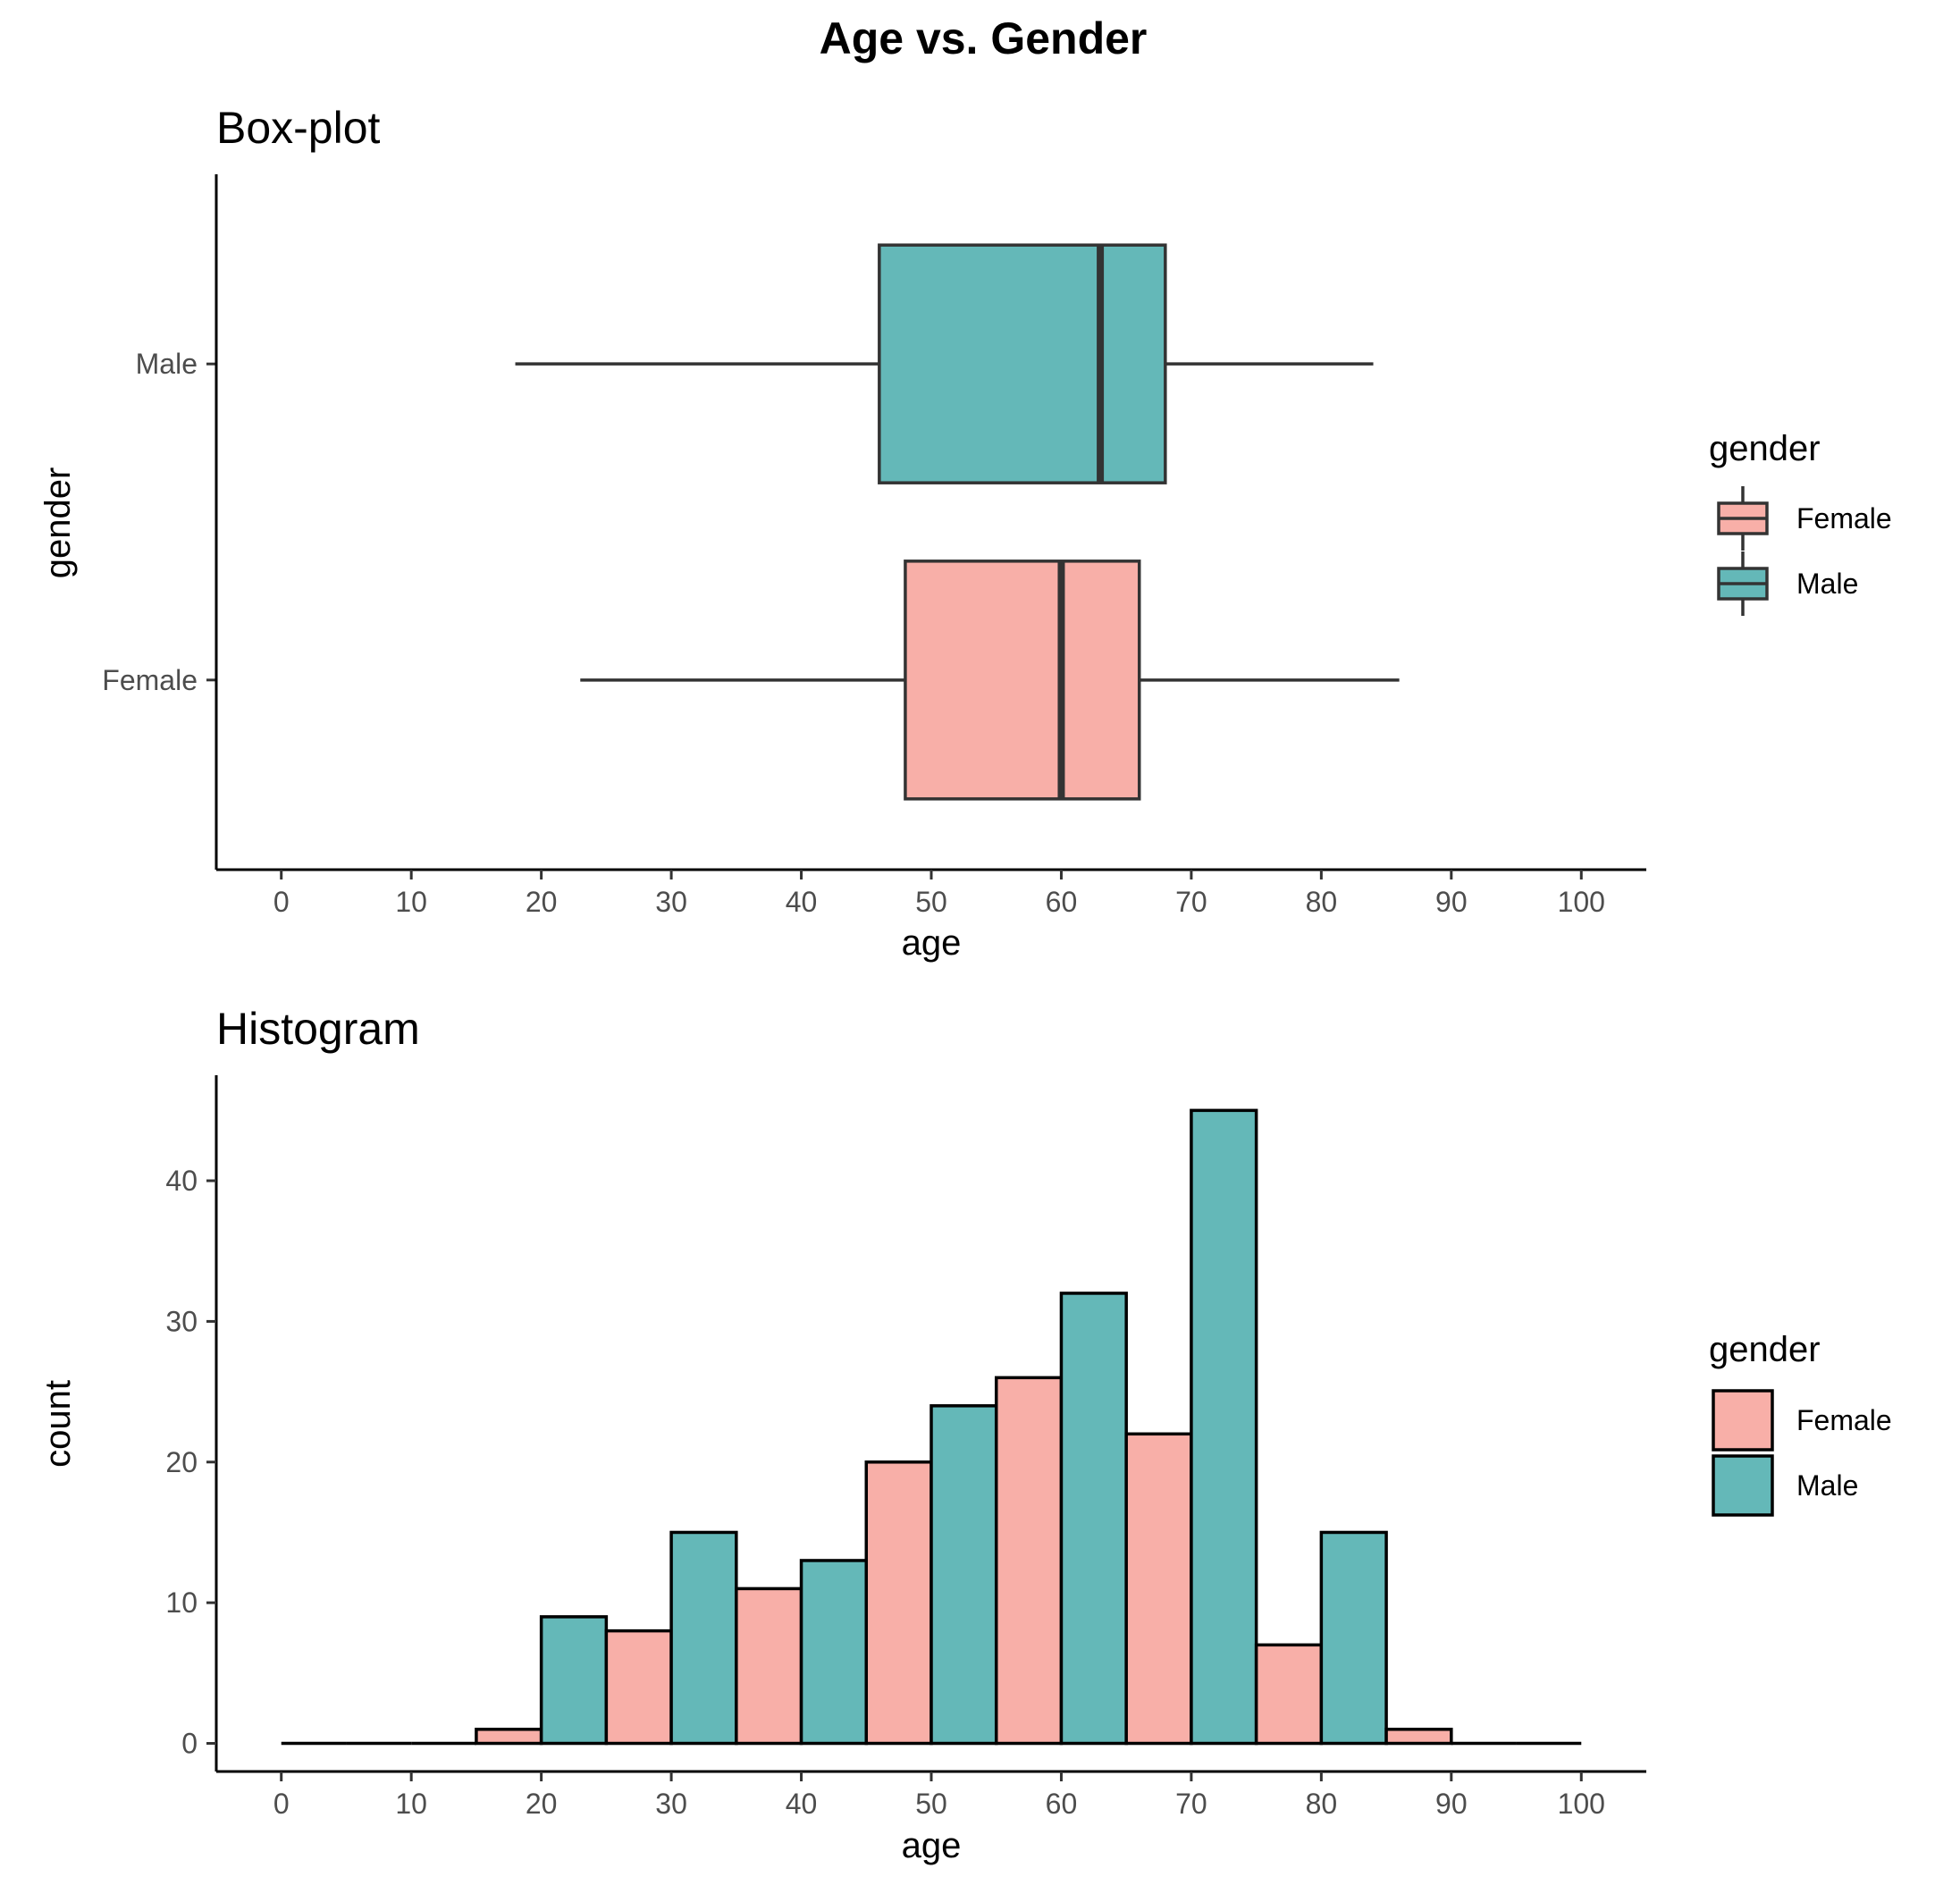  What do you see at coordinates (181, 1602) in the screenshot?
I see `histogram-y-tick-label: 10` at bounding box center [181, 1602].